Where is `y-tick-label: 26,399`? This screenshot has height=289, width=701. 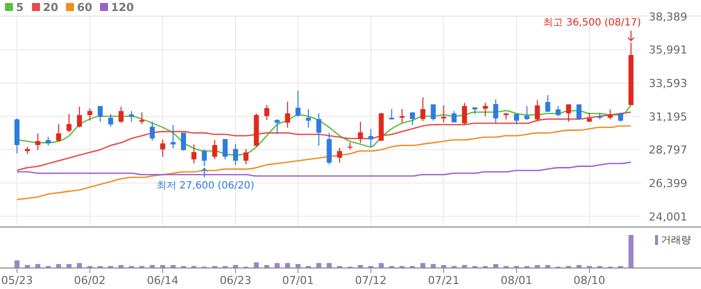
y-tick-label: 26,399 is located at coordinates (668, 183).